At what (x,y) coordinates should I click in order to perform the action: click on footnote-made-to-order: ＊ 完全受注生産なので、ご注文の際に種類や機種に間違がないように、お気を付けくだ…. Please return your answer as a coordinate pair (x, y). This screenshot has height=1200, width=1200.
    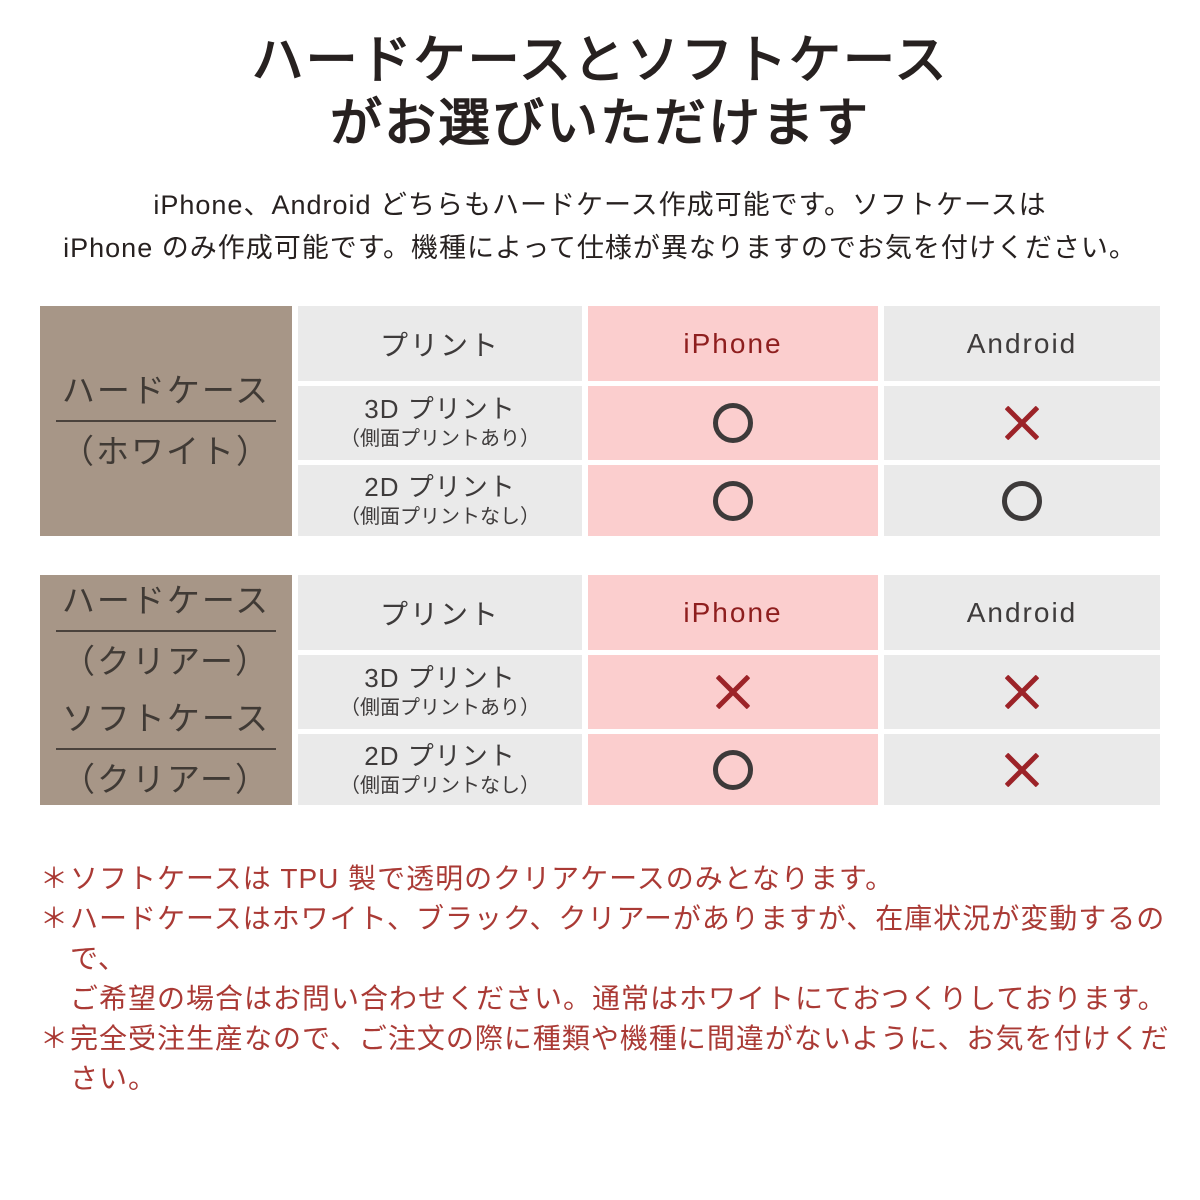
    Looking at the image, I should click on (610, 1059).